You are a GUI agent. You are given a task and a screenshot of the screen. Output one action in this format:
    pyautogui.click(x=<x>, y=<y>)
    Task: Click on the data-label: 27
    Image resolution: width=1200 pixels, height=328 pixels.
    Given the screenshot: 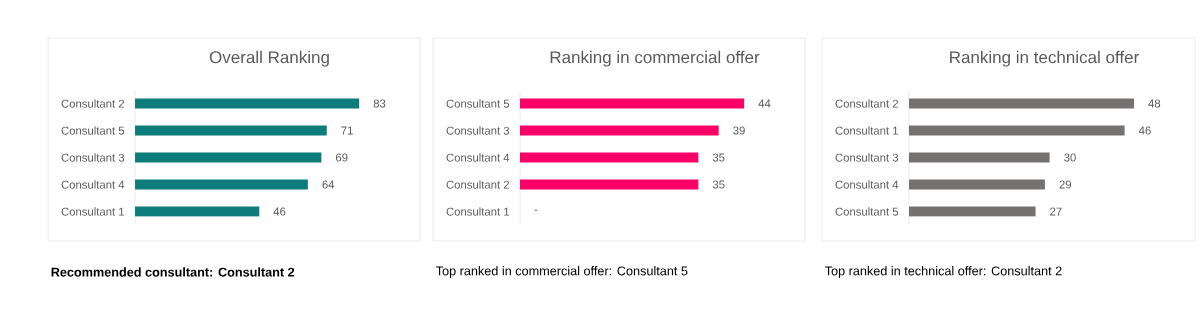 What is the action you would take?
    pyautogui.click(x=1056, y=211)
    